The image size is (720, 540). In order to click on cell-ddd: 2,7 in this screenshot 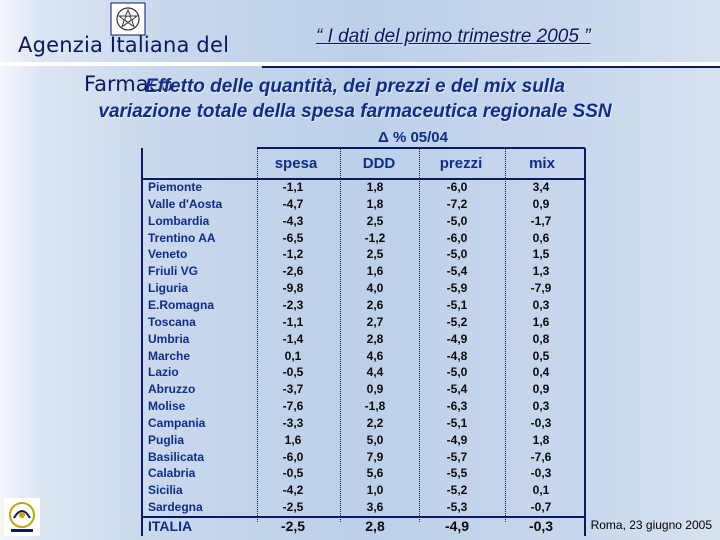, I will do `click(375, 321)`.